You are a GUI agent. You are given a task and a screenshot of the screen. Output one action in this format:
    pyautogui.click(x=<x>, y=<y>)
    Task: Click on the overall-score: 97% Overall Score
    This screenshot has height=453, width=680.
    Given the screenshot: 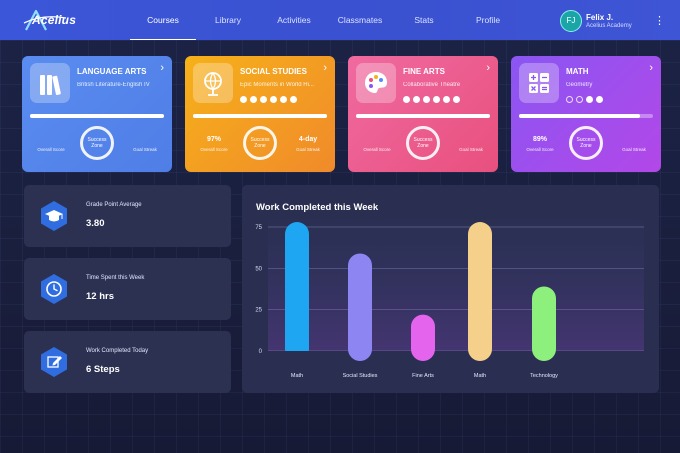 What is the action you would take?
    pyautogui.click(x=214, y=144)
    